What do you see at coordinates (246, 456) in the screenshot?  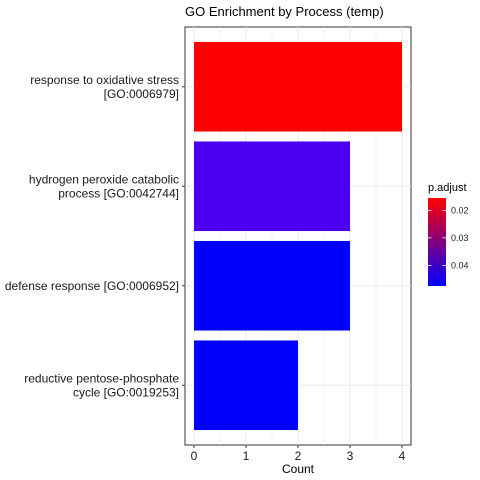 I see `x-tick-label: 1` at bounding box center [246, 456].